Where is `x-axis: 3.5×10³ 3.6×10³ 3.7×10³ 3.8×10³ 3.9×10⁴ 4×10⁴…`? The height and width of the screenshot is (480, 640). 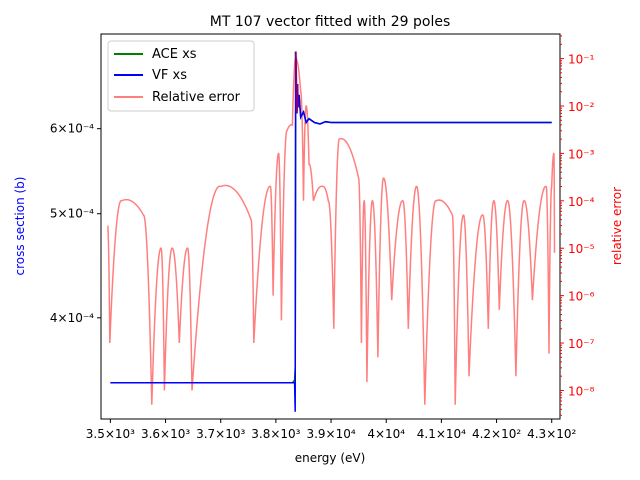
x-axis: 3.5×10³ 3.6×10³ 3.7×10³ 3.8×10³ 3.9×10⁴ 4×10⁴… is located at coordinates (331, 430).